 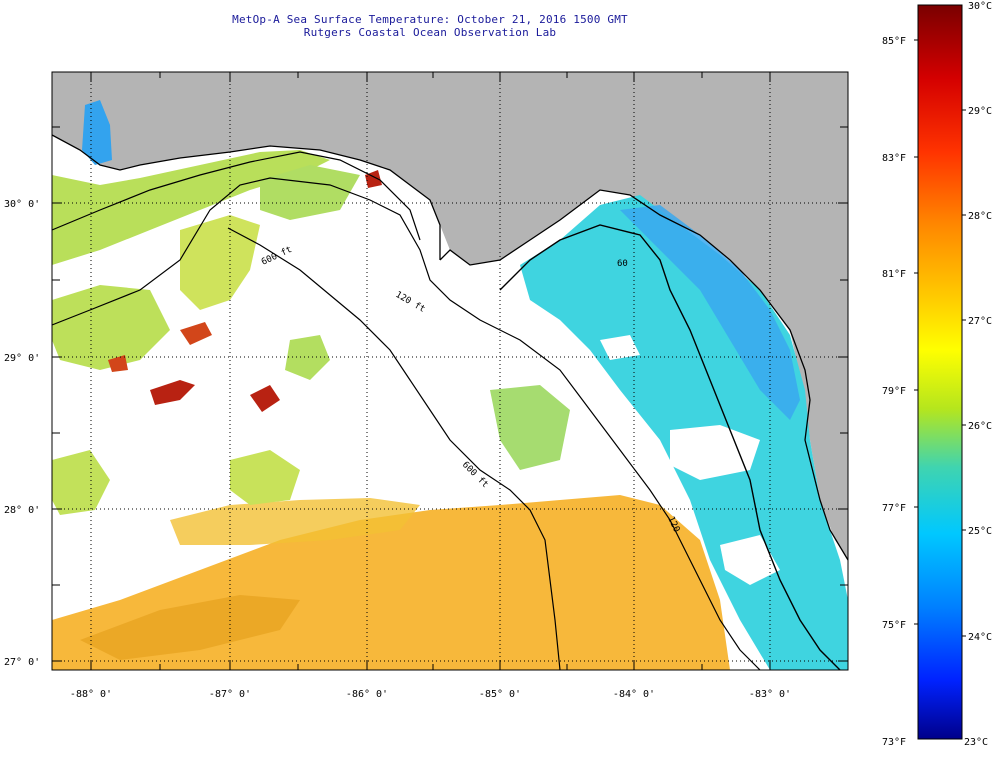 I want to click on lat-label: 27° 0', so click(x=22, y=662).